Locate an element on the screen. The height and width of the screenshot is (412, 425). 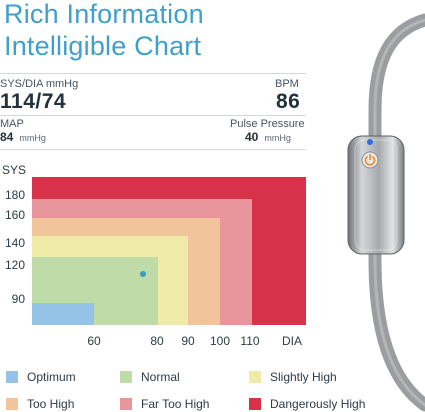
power-icon is located at coordinates (370, 160).